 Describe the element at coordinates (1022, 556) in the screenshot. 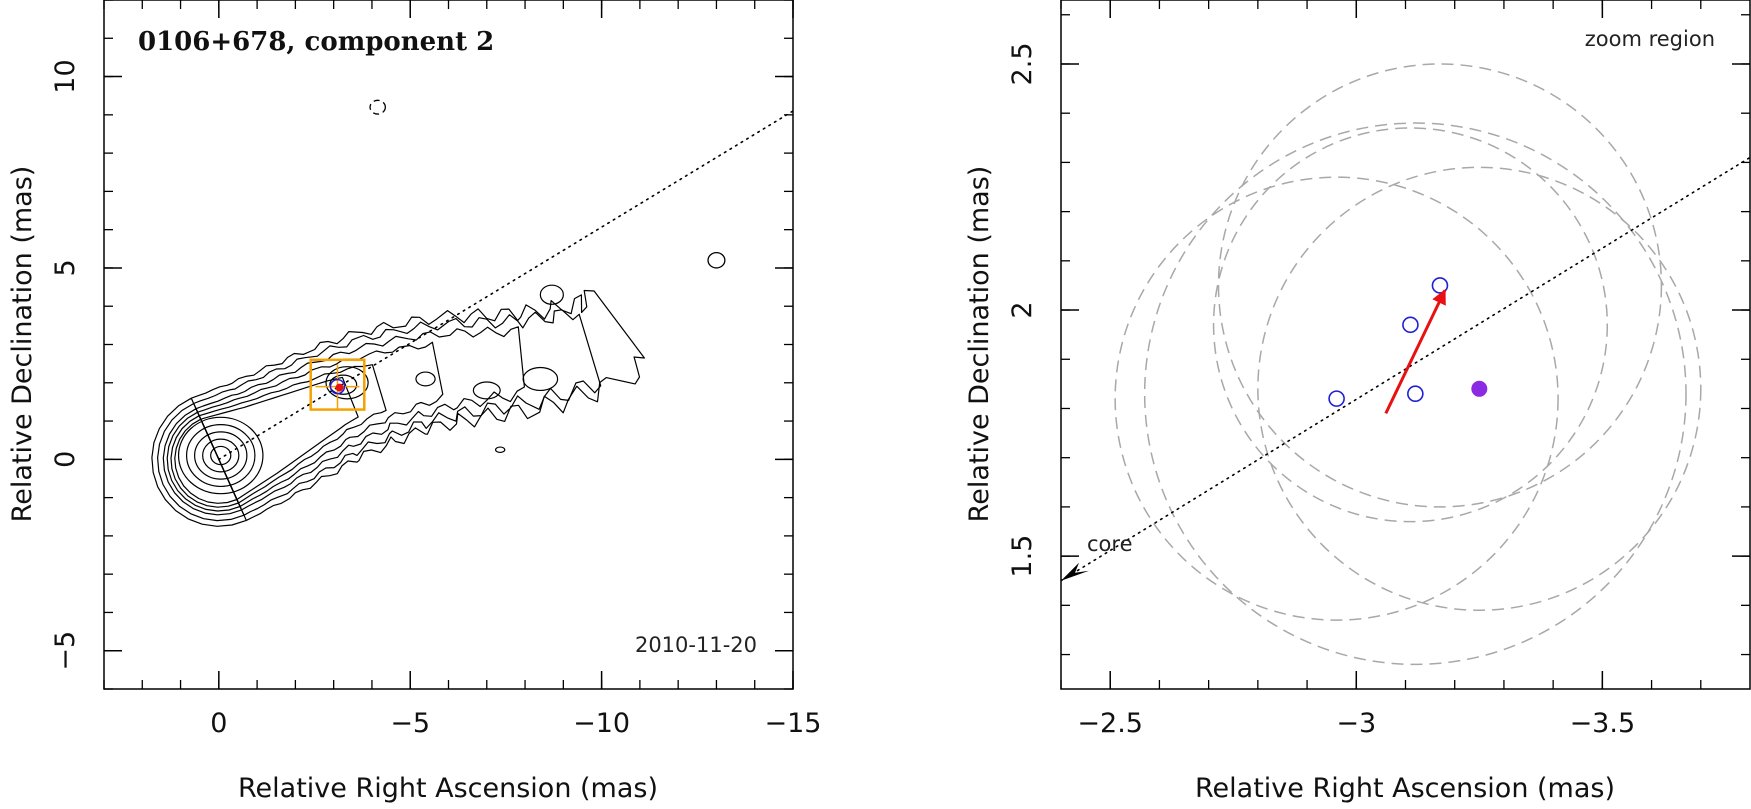

I see `y-tick-label: 1.5` at that location.